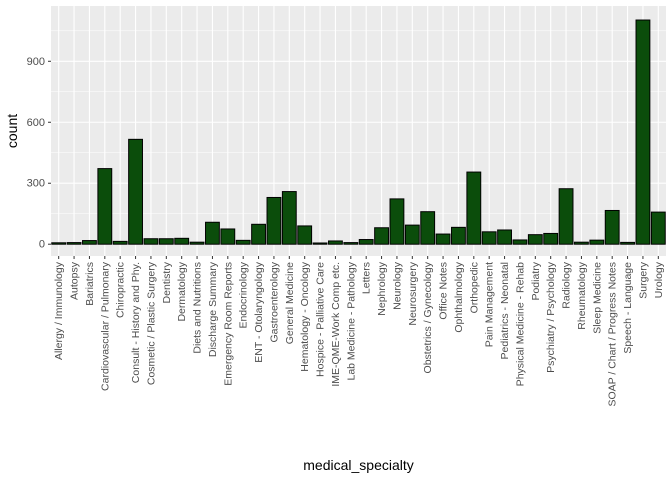 The height and width of the screenshot is (485, 672). Describe the element at coordinates (474, 287) in the screenshot. I see `x-tick-label: Orthopedic` at that location.